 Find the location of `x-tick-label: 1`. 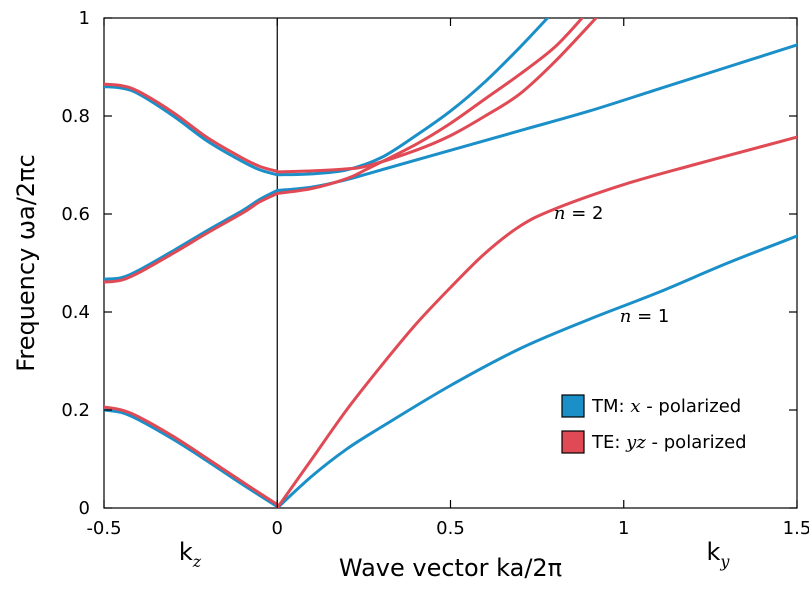

x-tick-label: 1 is located at coordinates (623, 528).